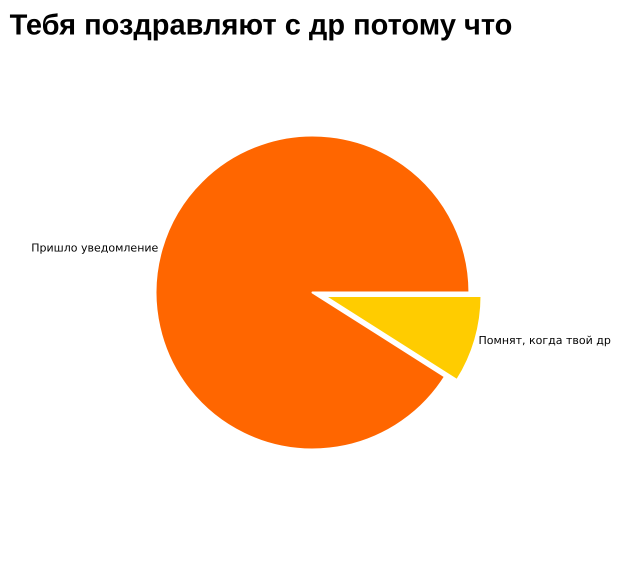 This screenshot has width=640, height=565. What do you see at coordinates (544, 340) in the screenshot?
I see `slice-label: Помнят, когда твой др` at bounding box center [544, 340].